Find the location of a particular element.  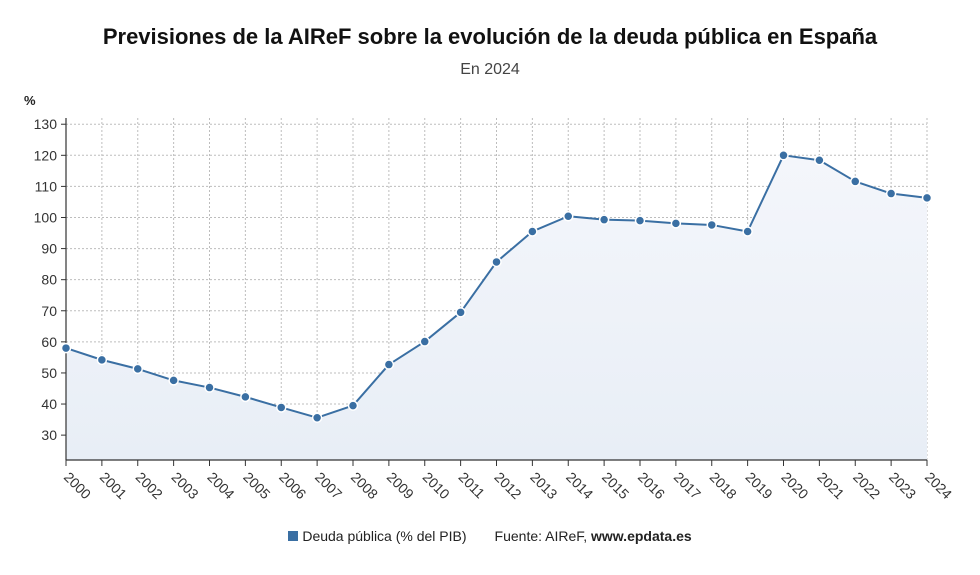

legend-swatch is located at coordinates (293, 536).